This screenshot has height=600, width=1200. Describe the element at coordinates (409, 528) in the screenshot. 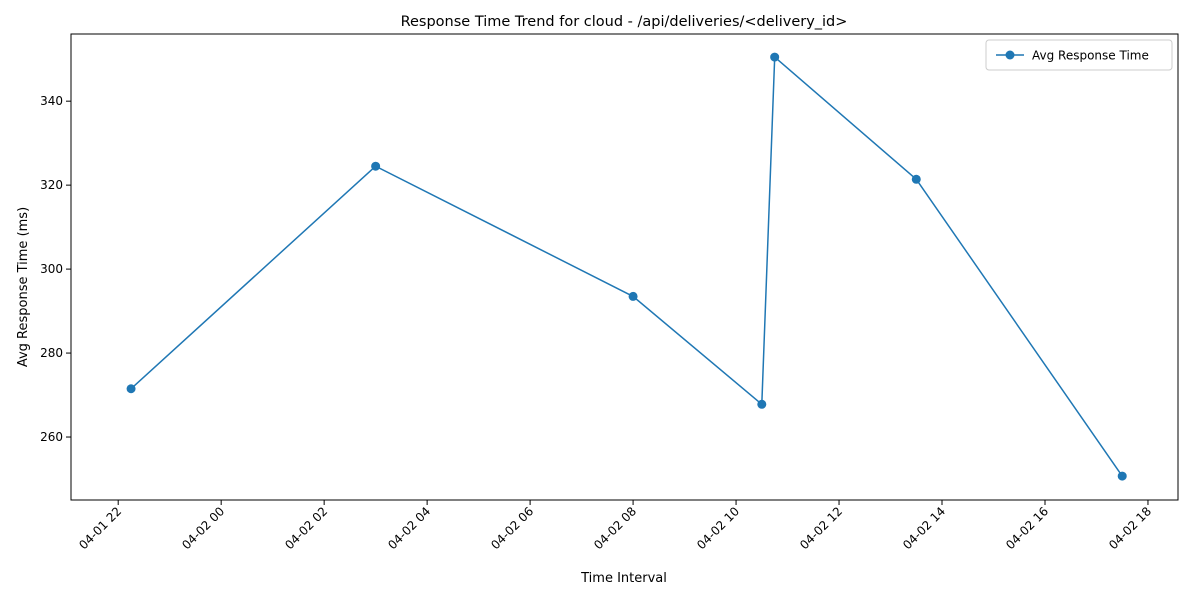

I see `x-tick-label: 04-02 04` at that location.